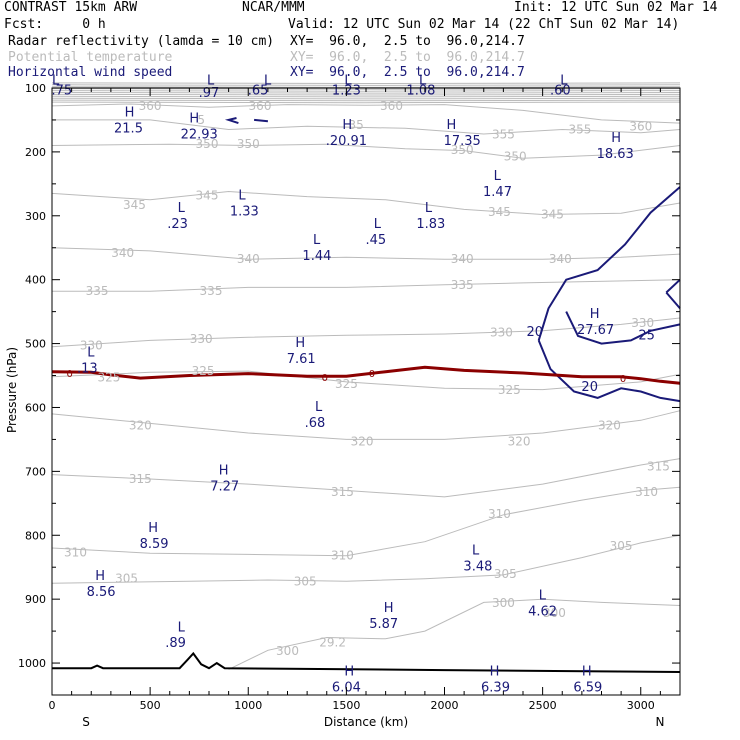  Describe the element at coordinates (301, 359) in the screenshot. I see `extremum-value: 7.61` at that location.